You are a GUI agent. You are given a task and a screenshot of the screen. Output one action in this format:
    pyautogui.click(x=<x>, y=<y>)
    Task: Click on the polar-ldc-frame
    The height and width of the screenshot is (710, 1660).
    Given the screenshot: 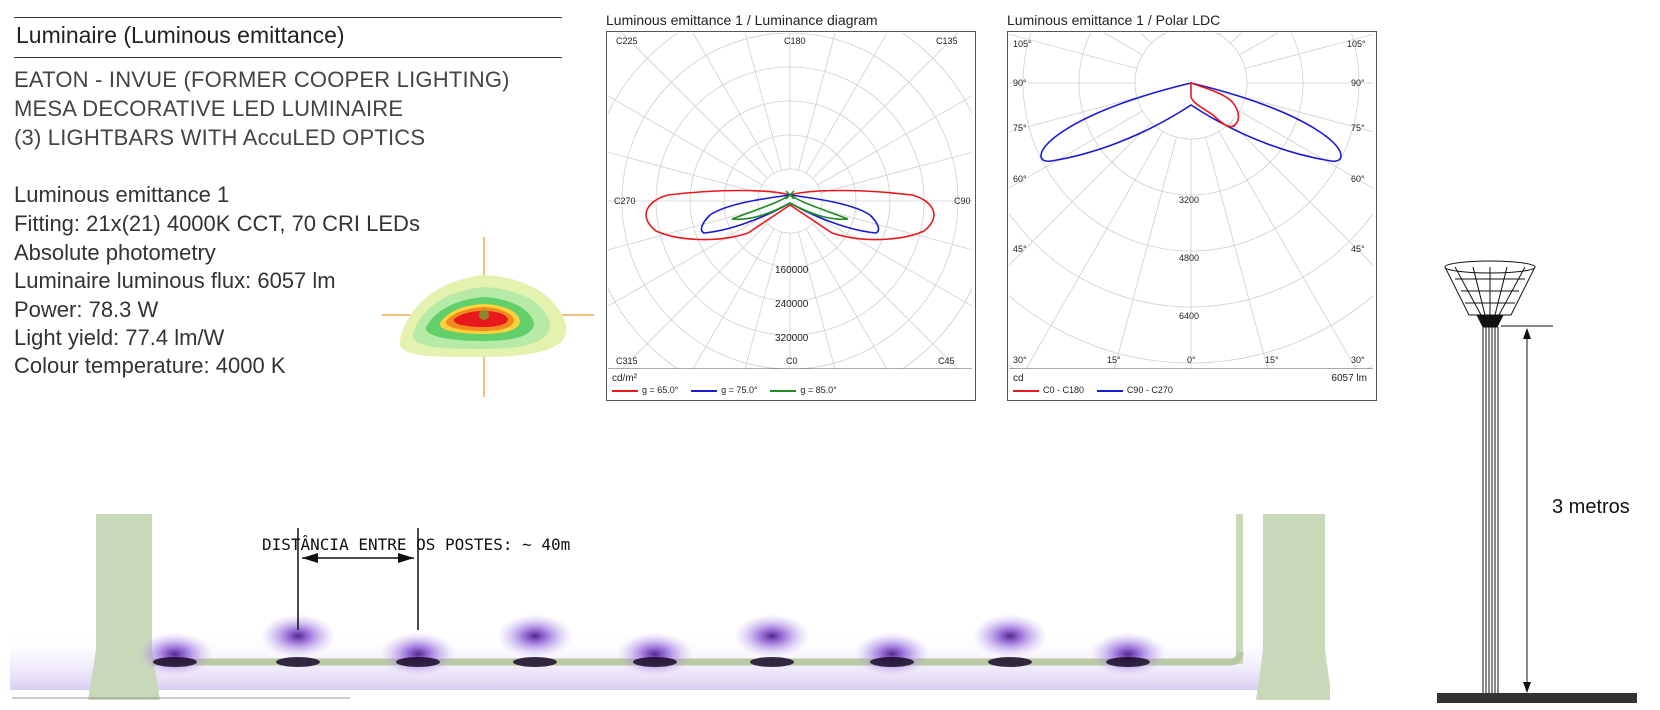 What is the action you would take?
    pyautogui.click(x=1192, y=216)
    